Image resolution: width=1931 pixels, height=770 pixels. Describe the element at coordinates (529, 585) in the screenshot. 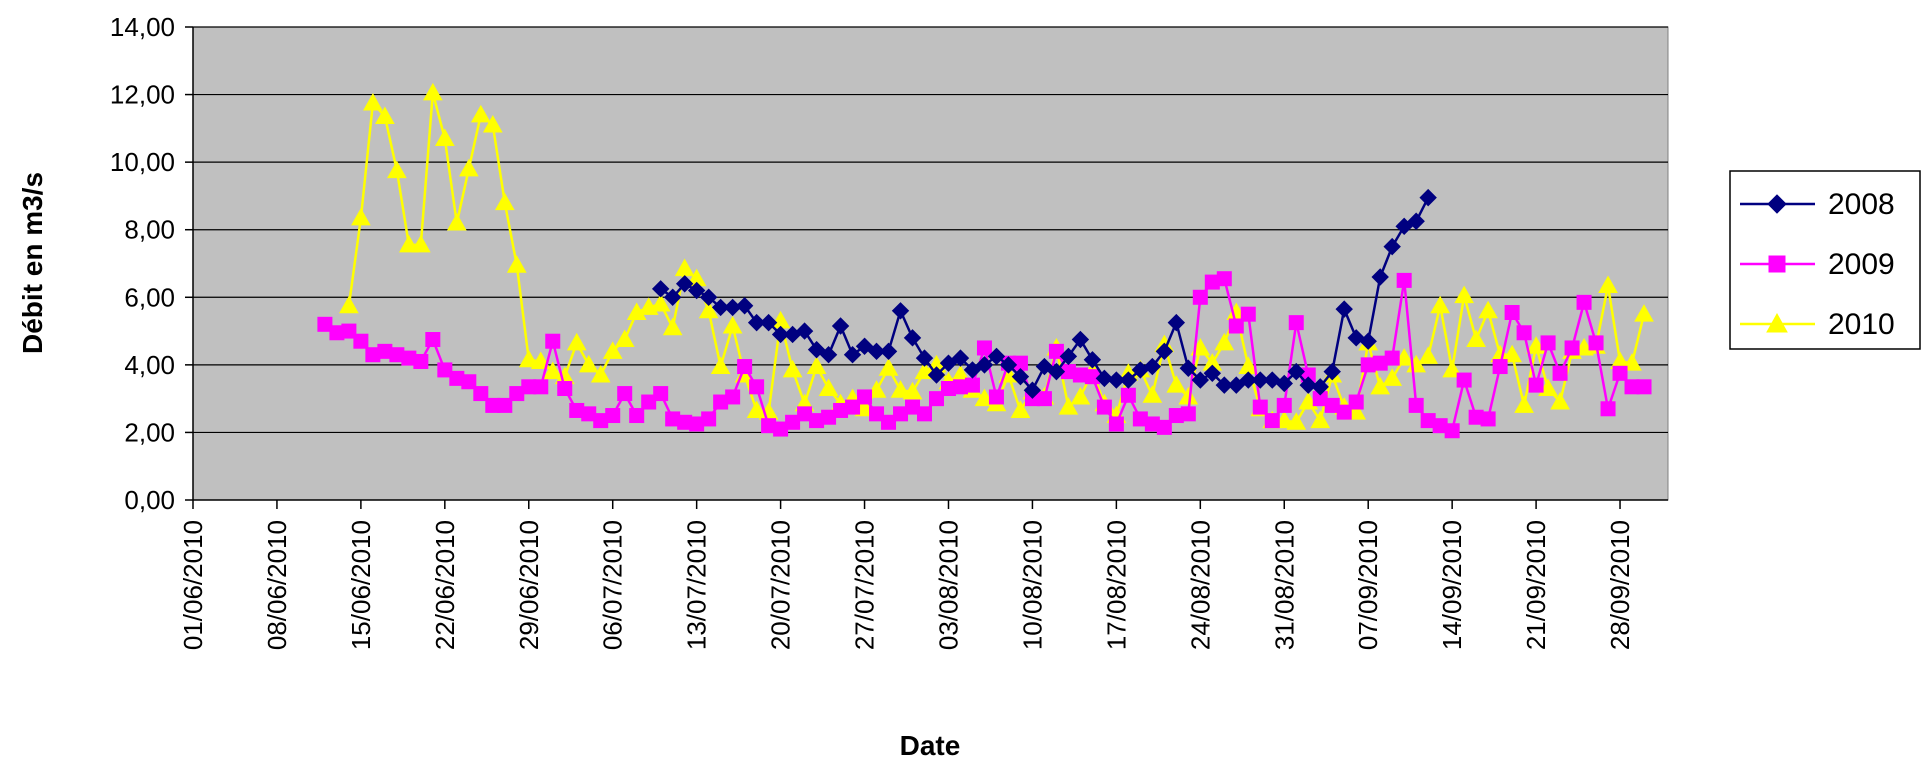

I see `x-tick-label: 29/06/2010` at that location.